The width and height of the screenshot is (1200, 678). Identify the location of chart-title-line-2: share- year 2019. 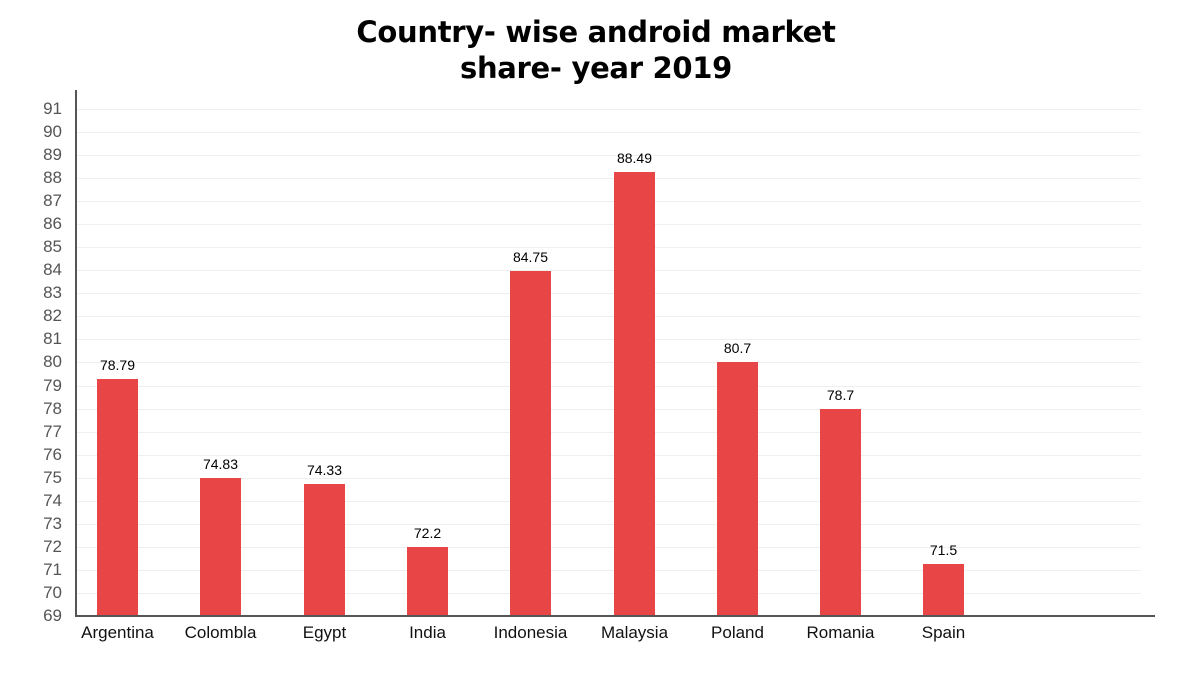
(596, 68).